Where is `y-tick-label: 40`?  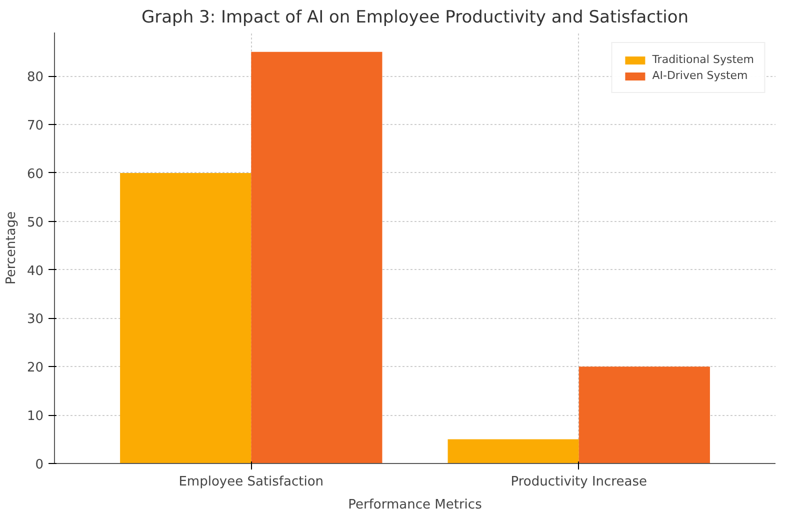
y-tick-label: 40 is located at coordinates (35, 271).